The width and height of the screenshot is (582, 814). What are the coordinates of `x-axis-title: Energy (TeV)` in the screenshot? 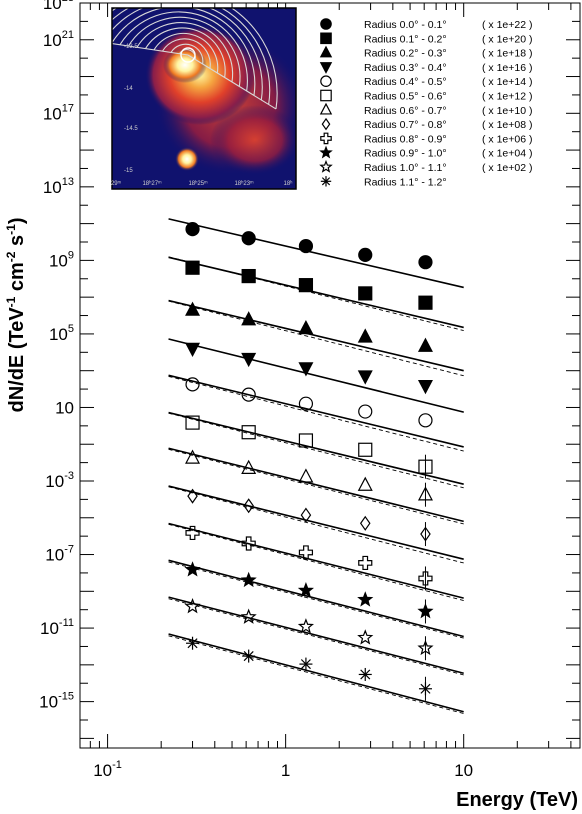 It's located at (517, 800).